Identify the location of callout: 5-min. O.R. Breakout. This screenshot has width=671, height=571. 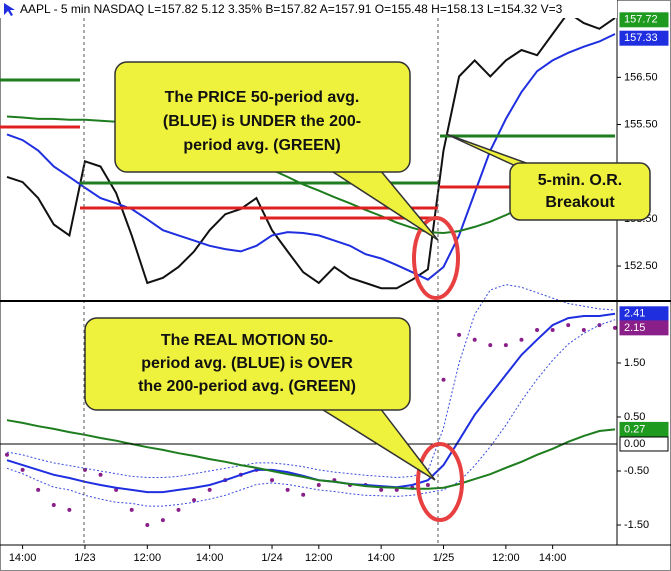
(548, 177).